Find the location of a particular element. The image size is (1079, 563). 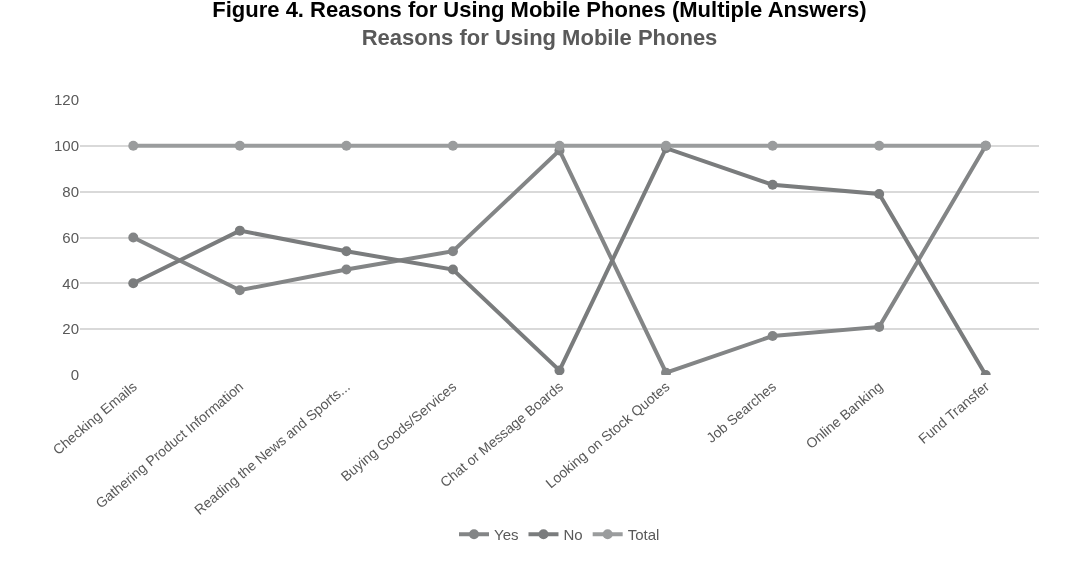

legend-label: Total is located at coordinates (643, 535).